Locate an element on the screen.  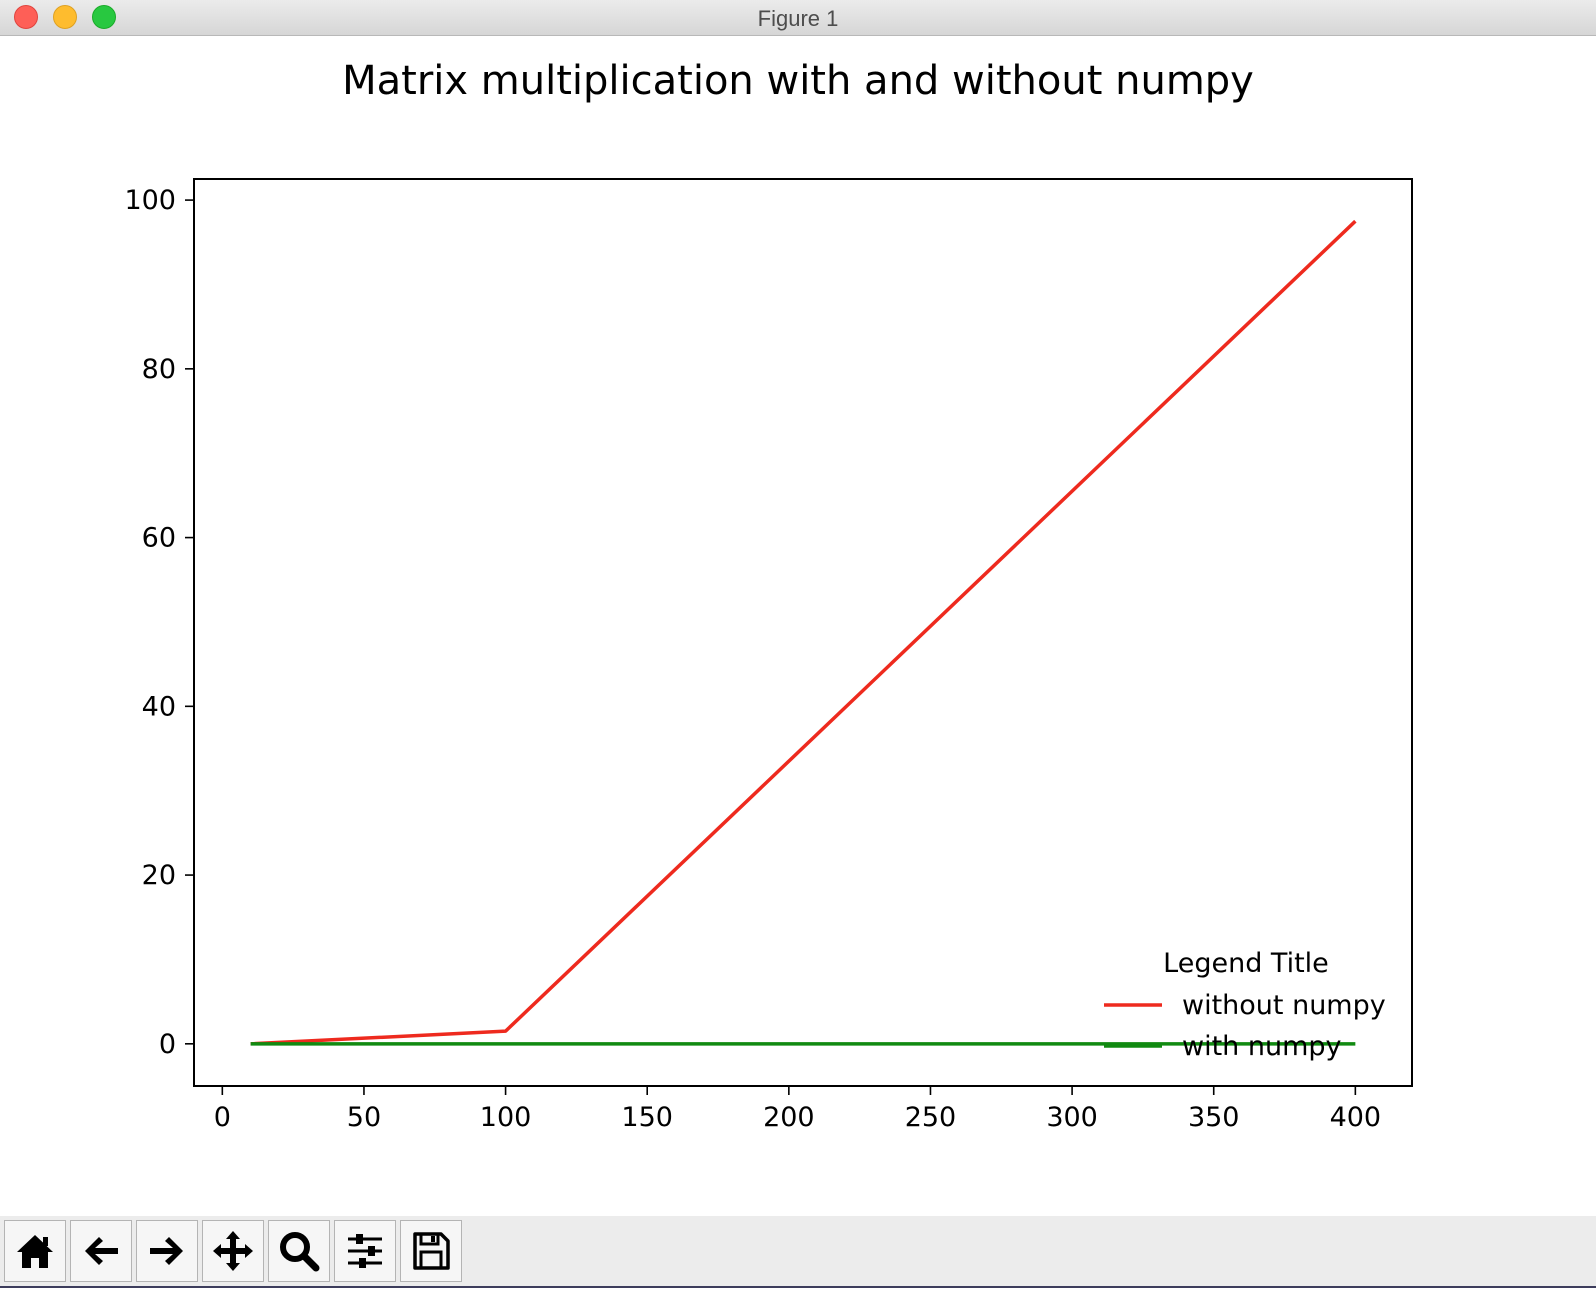
zoom-button is located at coordinates (299, 1251).